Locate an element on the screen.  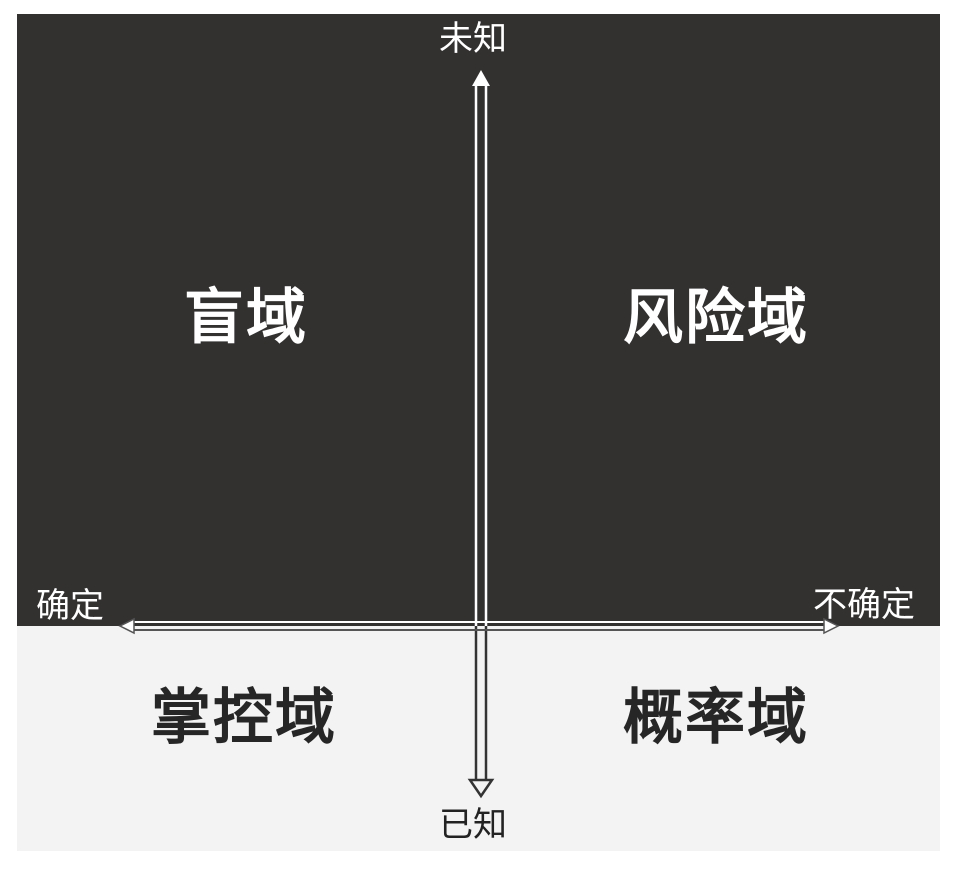
axis-label-known: 已知 is located at coordinates (473, 825).